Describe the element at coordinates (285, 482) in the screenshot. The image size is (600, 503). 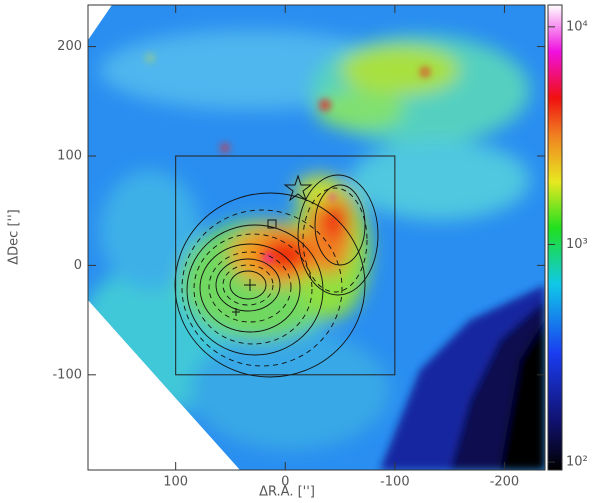
I see `x-tick-label: 0` at that location.